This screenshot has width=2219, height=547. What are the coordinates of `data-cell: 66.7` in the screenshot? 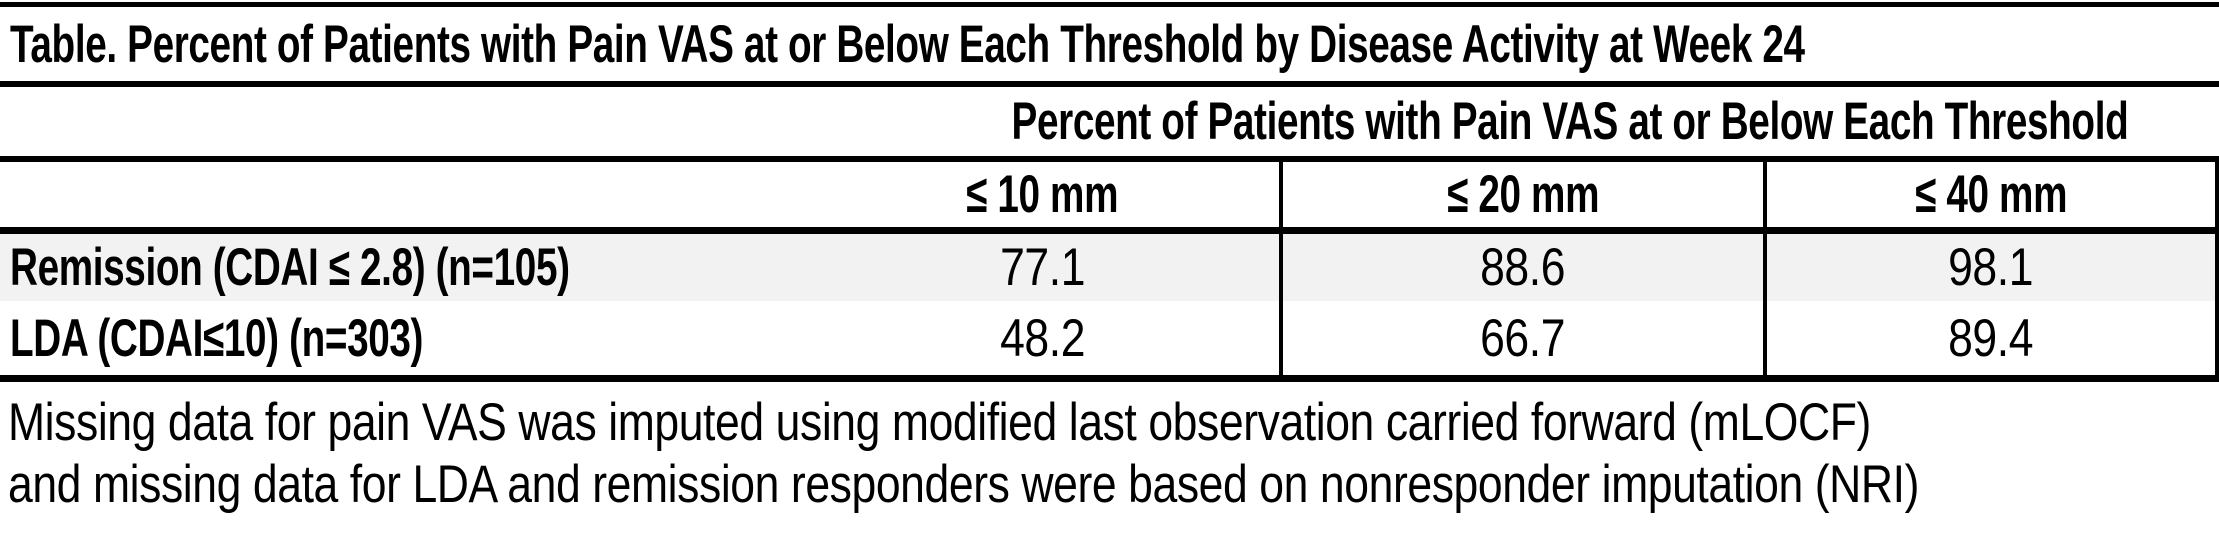 It's located at (1522, 341).